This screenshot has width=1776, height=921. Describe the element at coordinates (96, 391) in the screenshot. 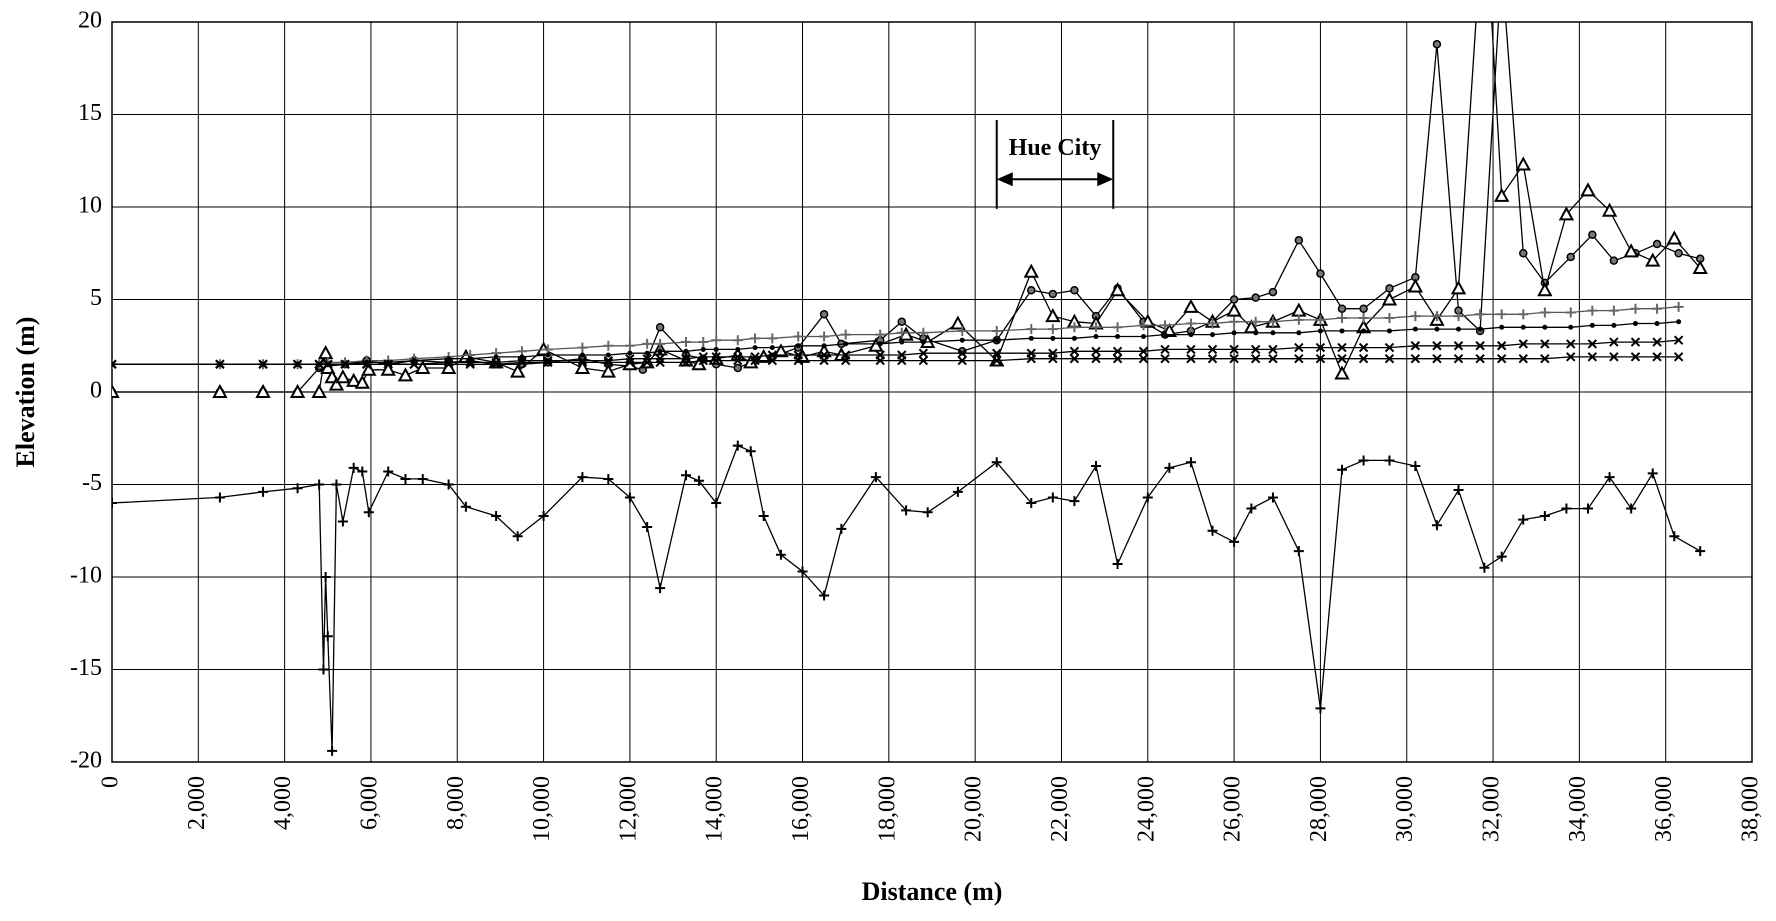

I see `y-tick-label: 0` at that location.